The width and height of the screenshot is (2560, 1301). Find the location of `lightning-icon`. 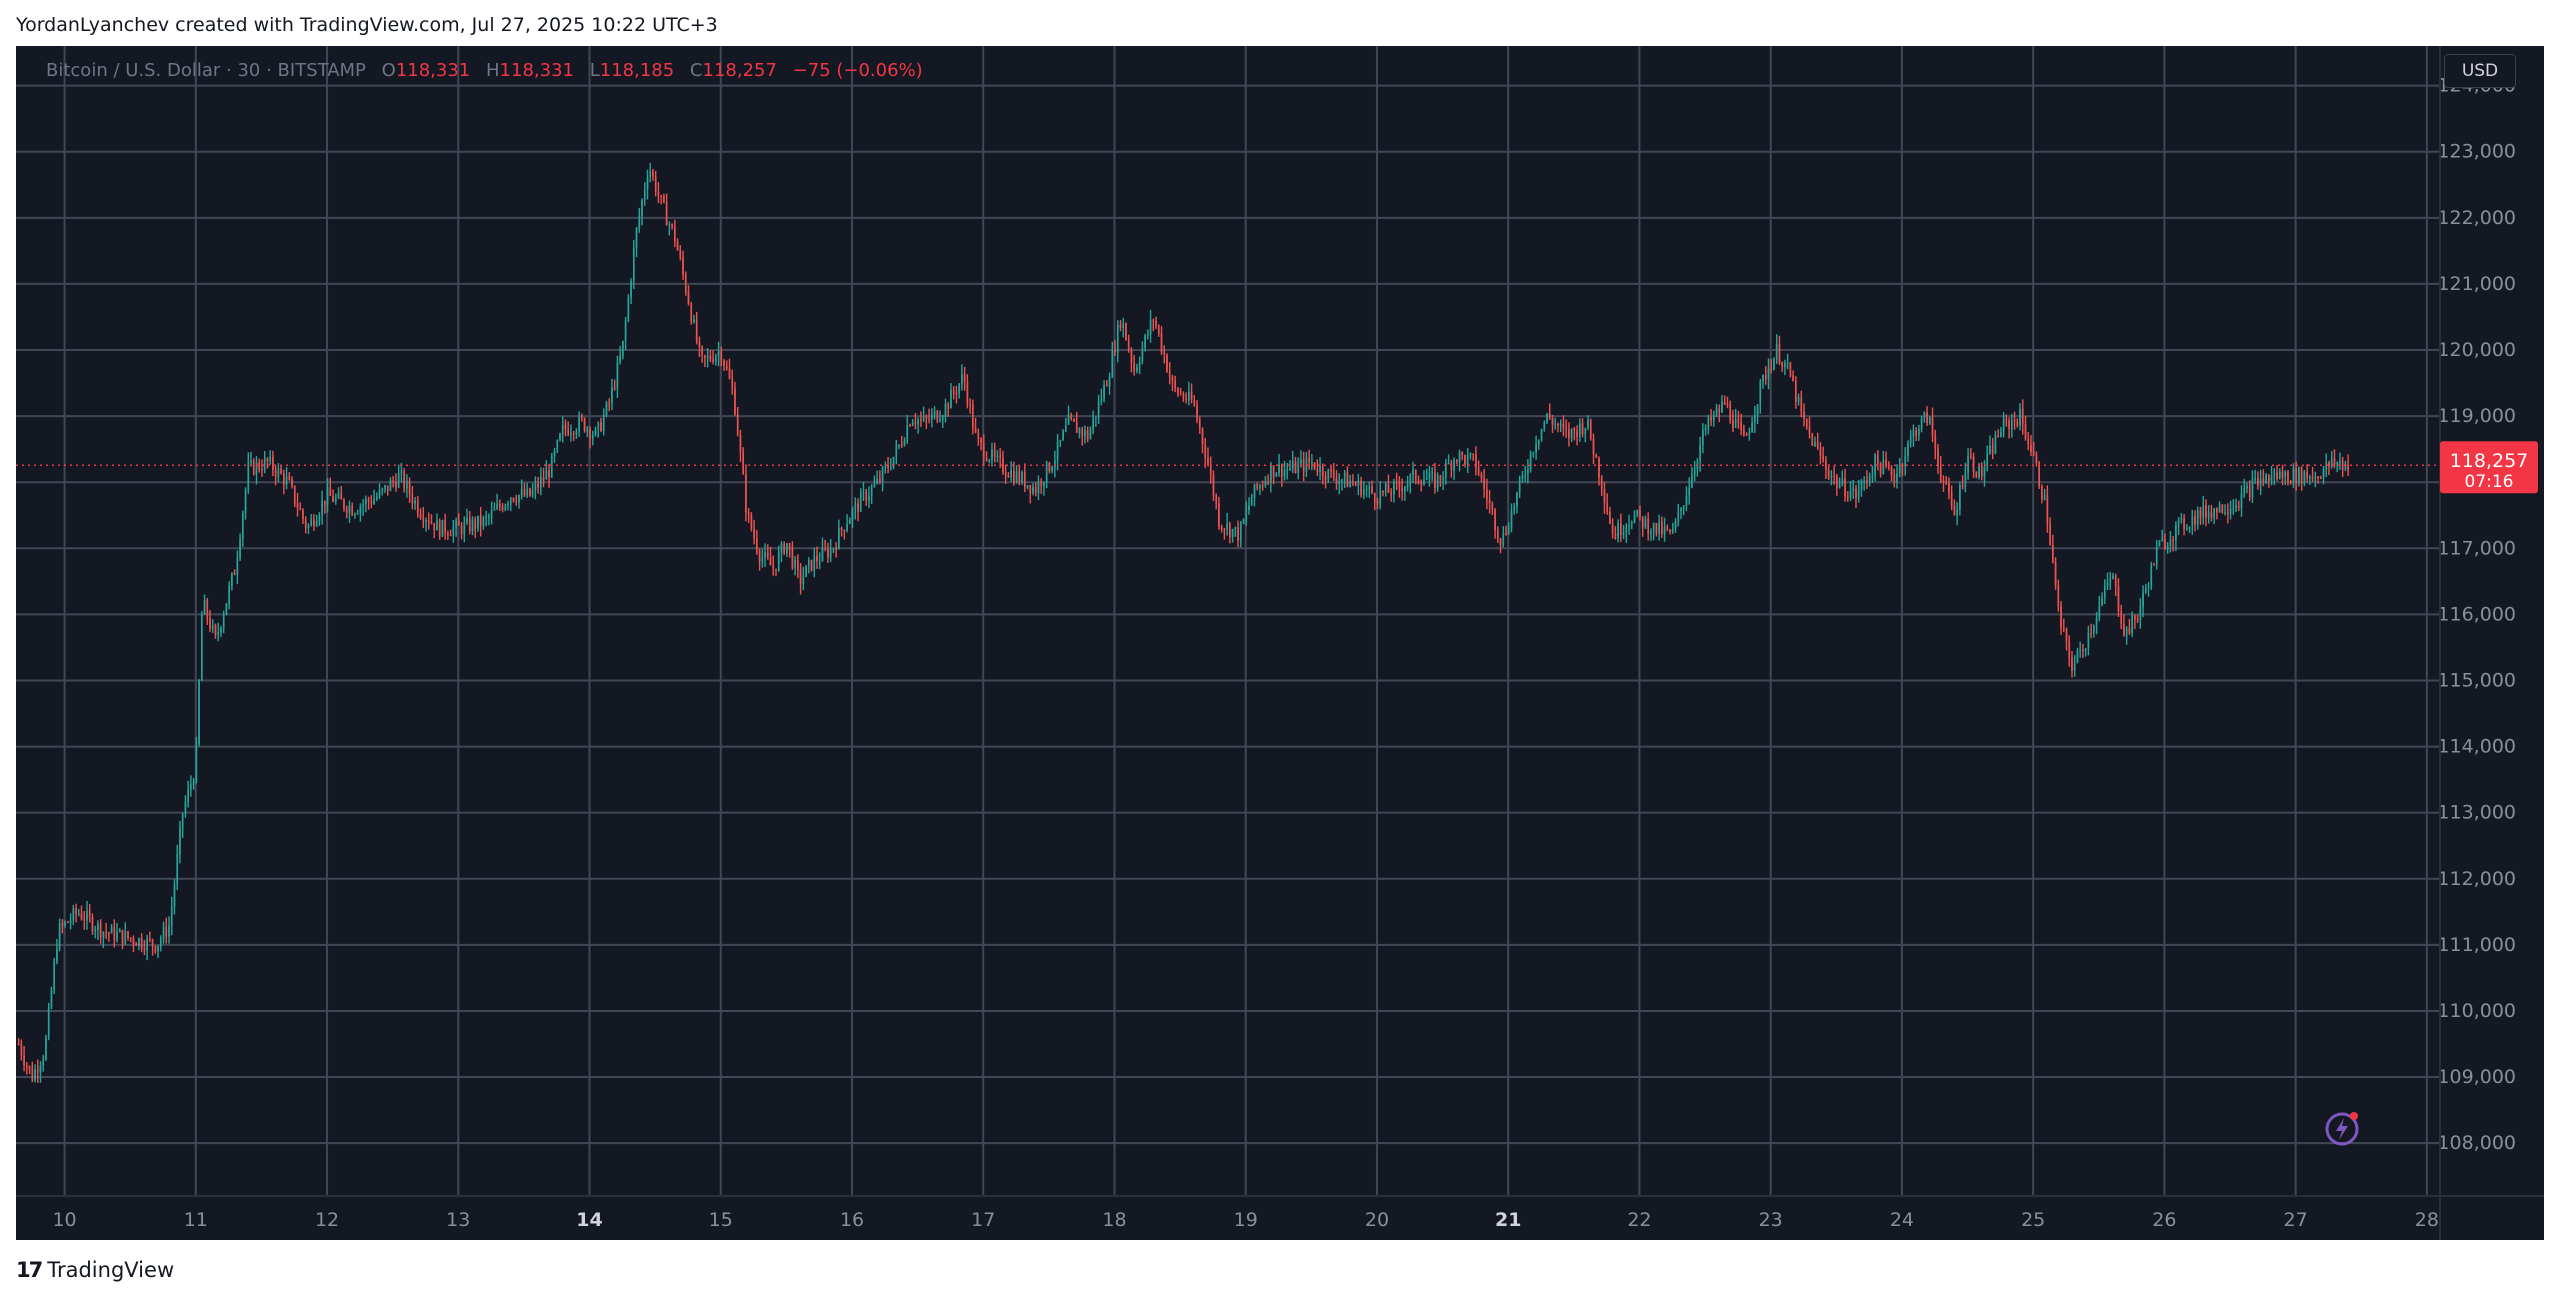

lightning-icon is located at coordinates (2342, 1128).